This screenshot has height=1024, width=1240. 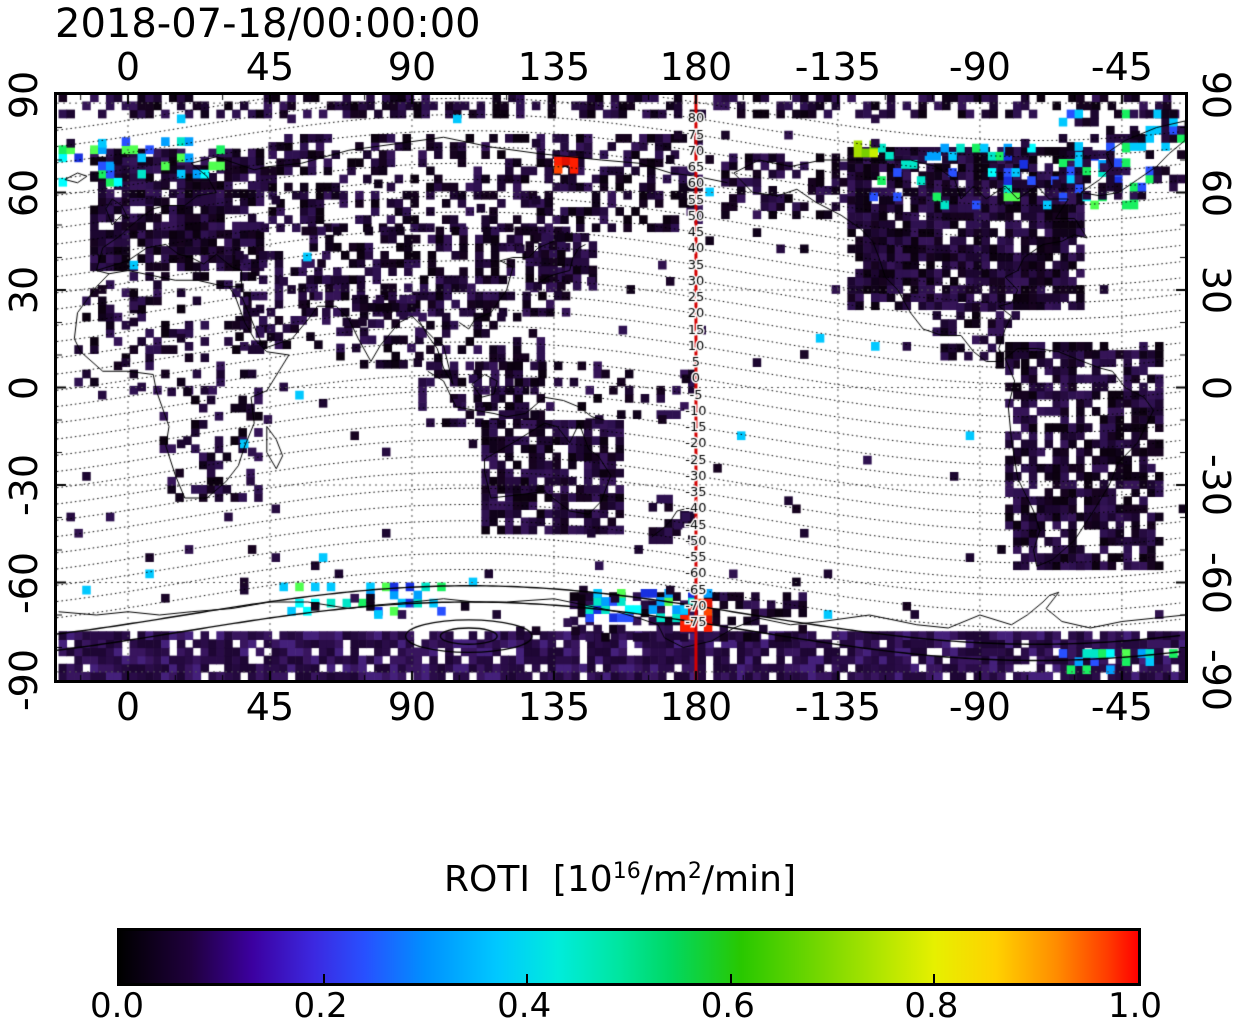 What do you see at coordinates (24, 95) in the screenshot?
I see `lat-tick-label-left: 90` at bounding box center [24, 95].